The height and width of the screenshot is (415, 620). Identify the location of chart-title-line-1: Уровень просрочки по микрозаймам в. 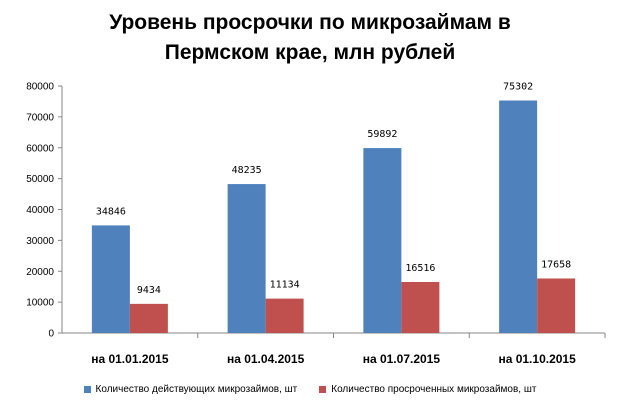
(310, 22).